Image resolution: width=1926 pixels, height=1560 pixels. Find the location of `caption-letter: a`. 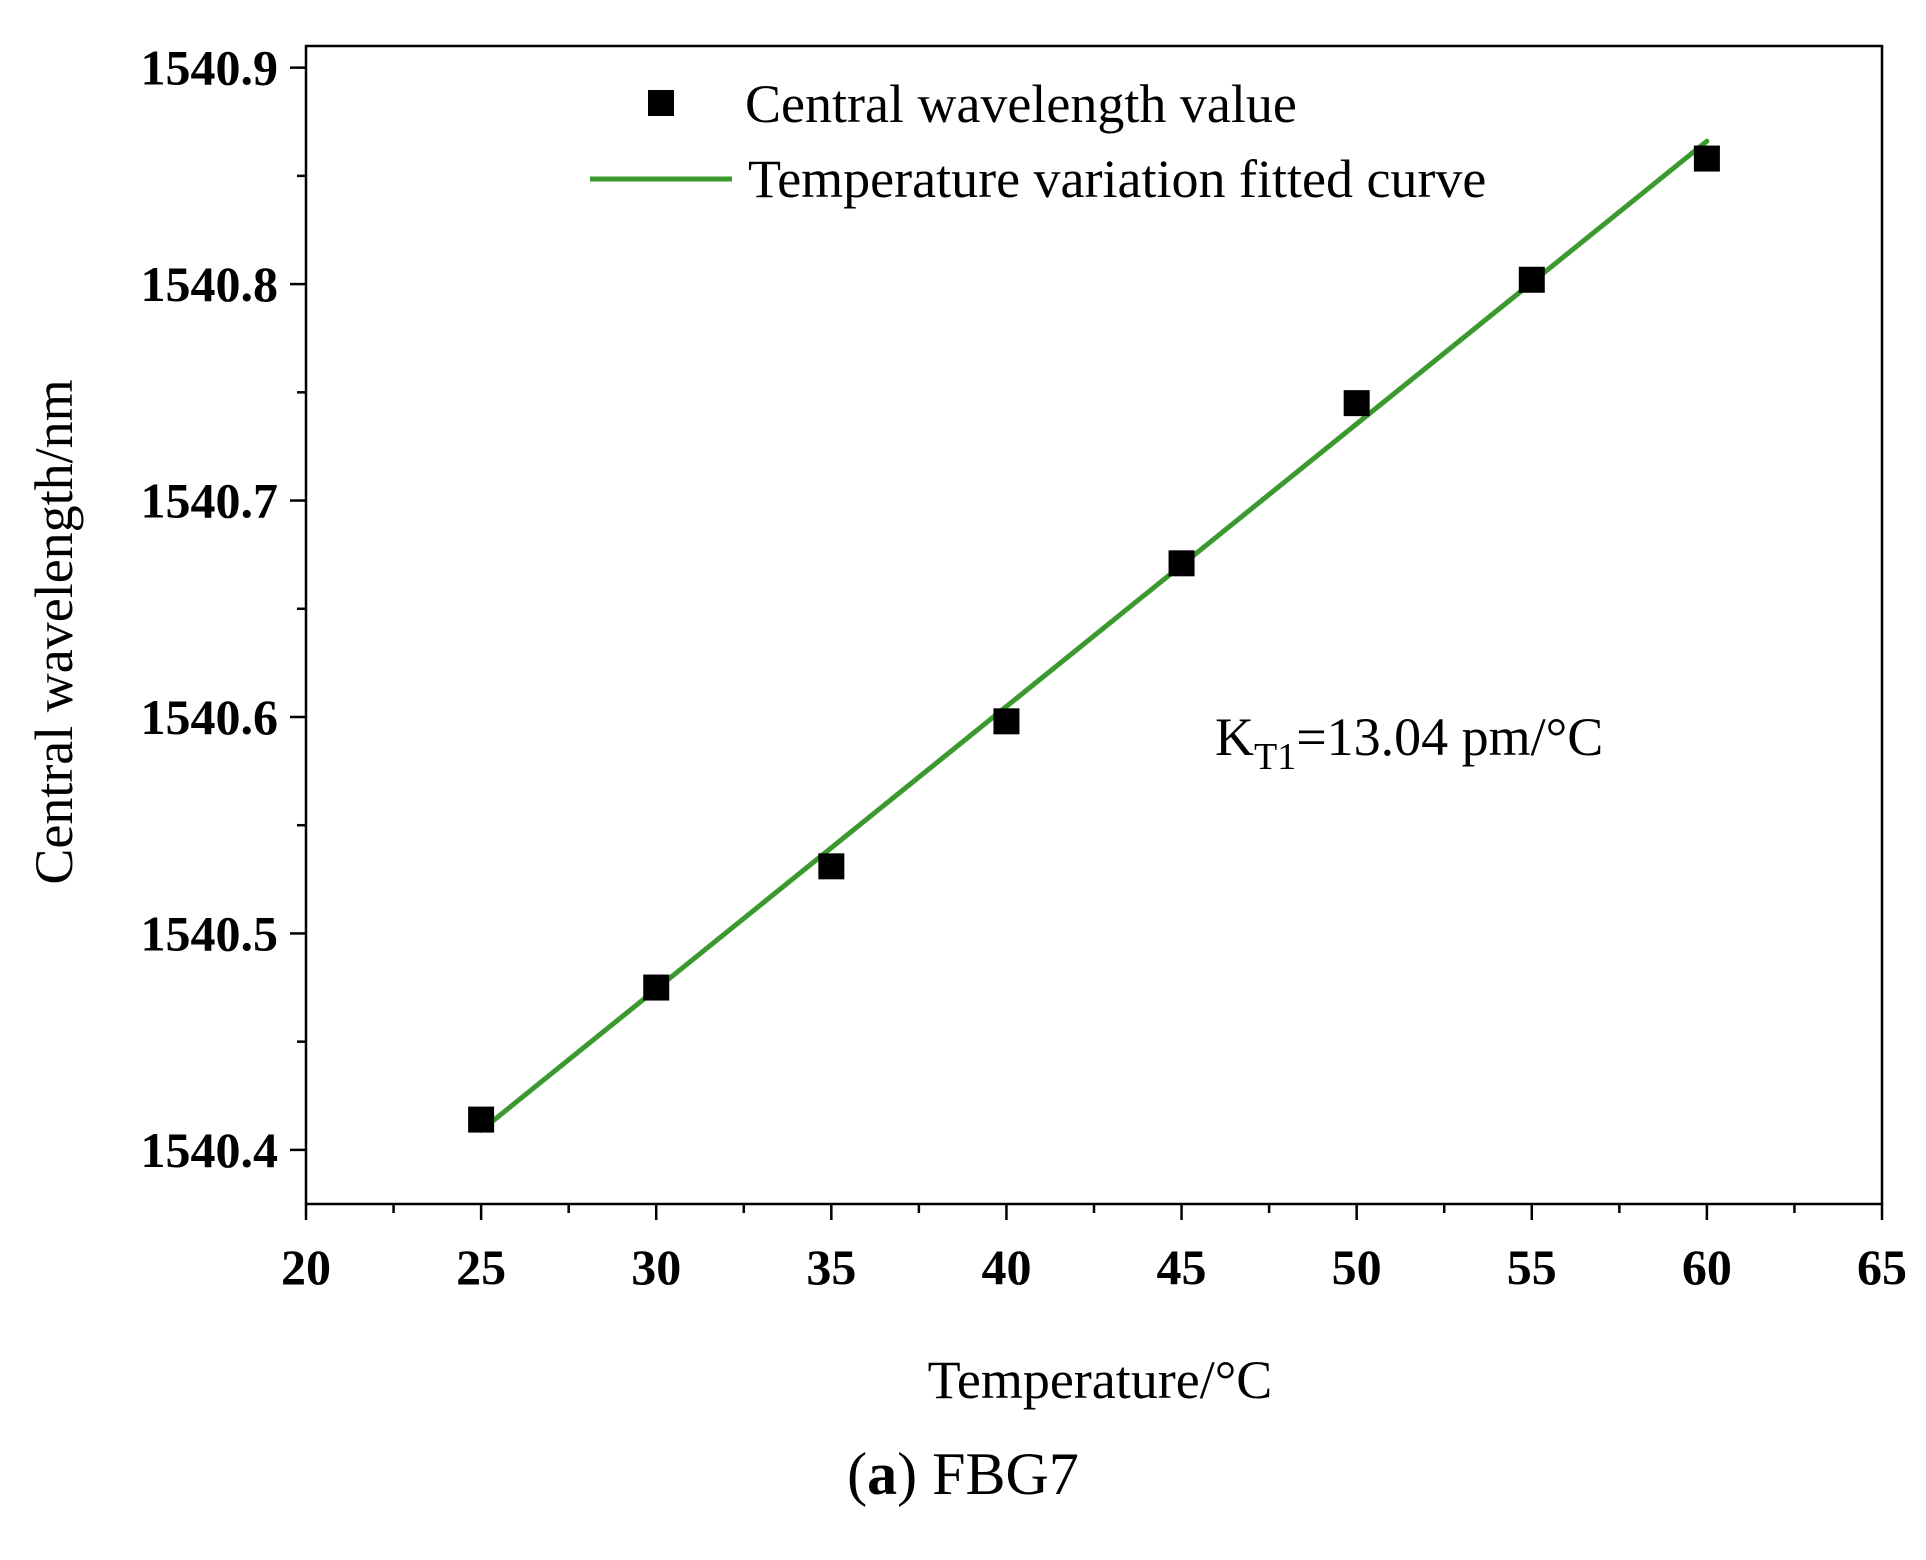

caption-letter: a is located at coordinates (882, 1474).